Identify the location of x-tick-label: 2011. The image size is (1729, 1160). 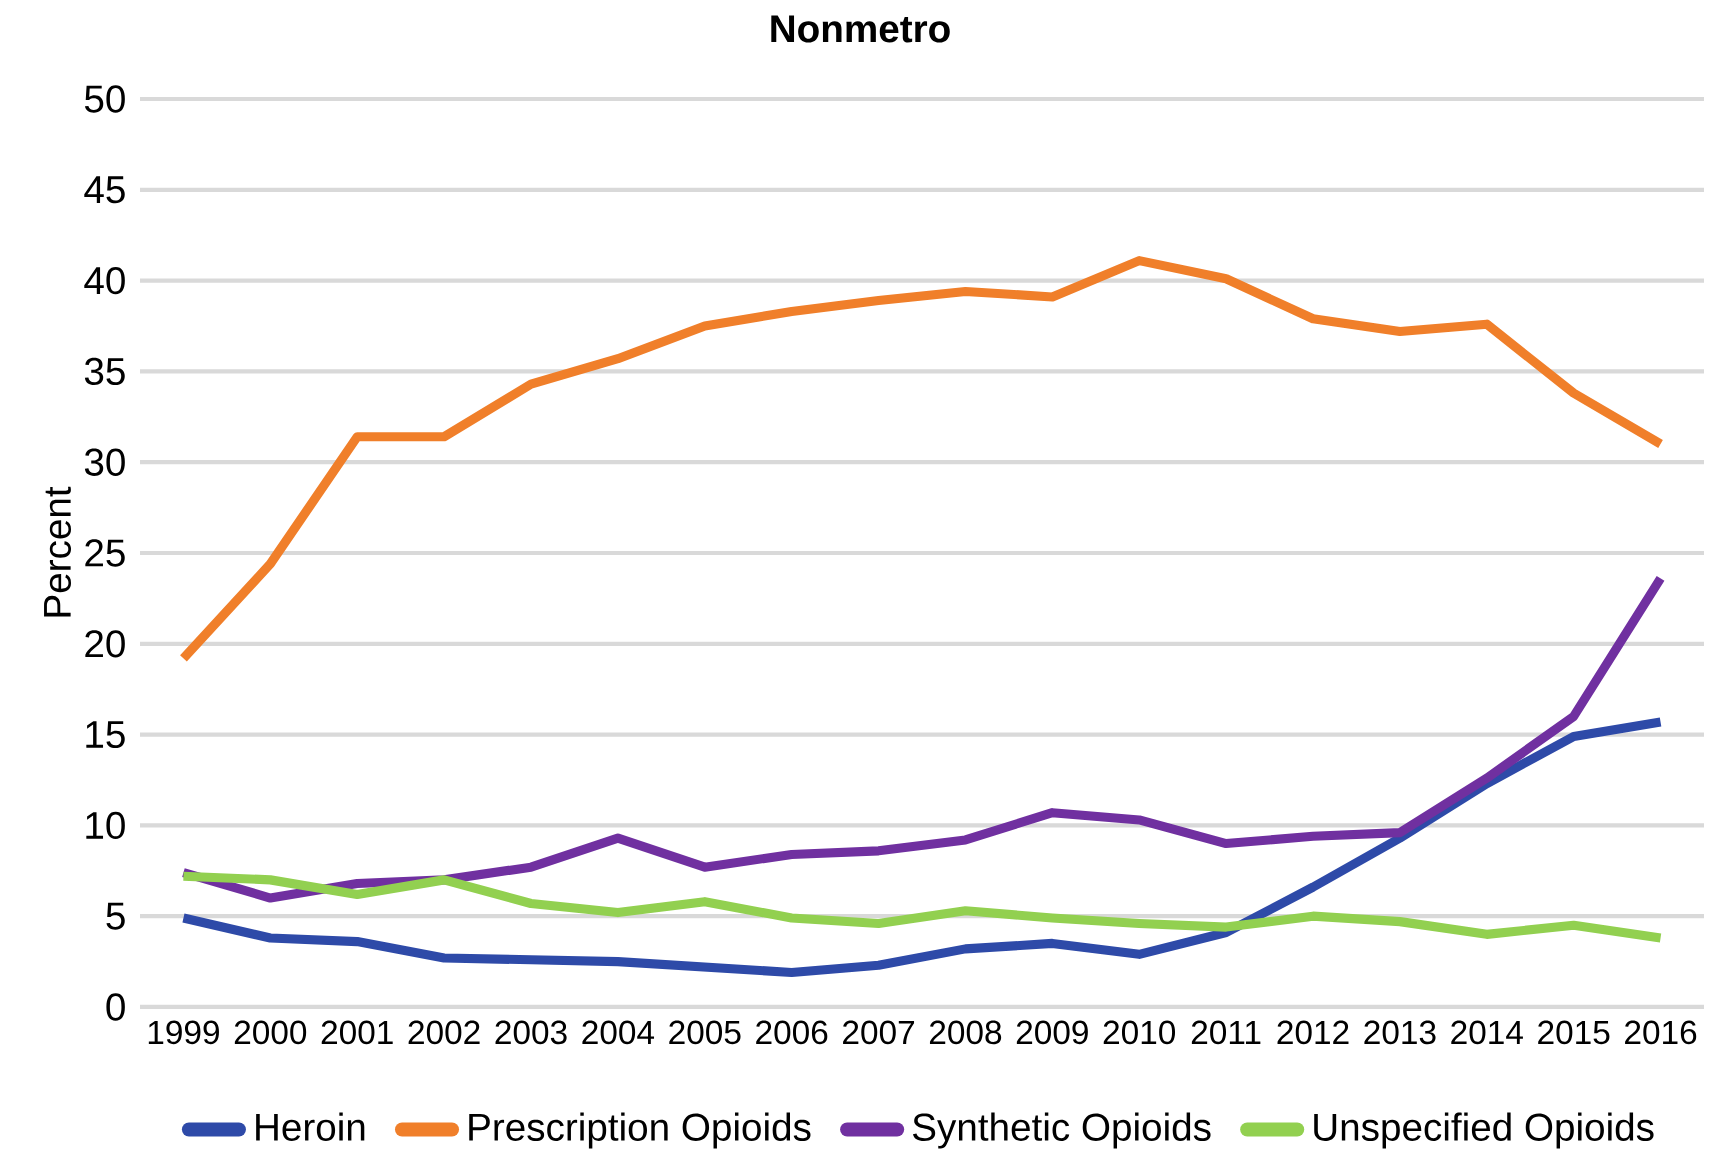
(1226, 1032).